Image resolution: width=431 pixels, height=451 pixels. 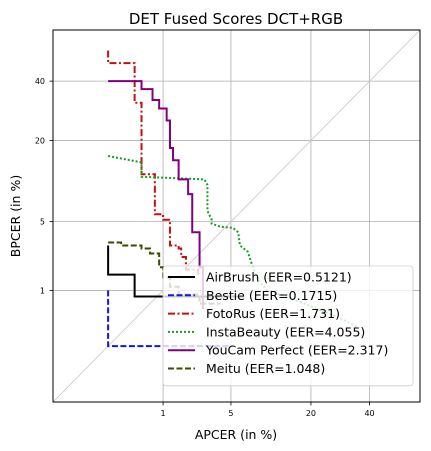 I want to click on legend-entry: InstaBeauty (EER=4.055), so click(x=285, y=331).